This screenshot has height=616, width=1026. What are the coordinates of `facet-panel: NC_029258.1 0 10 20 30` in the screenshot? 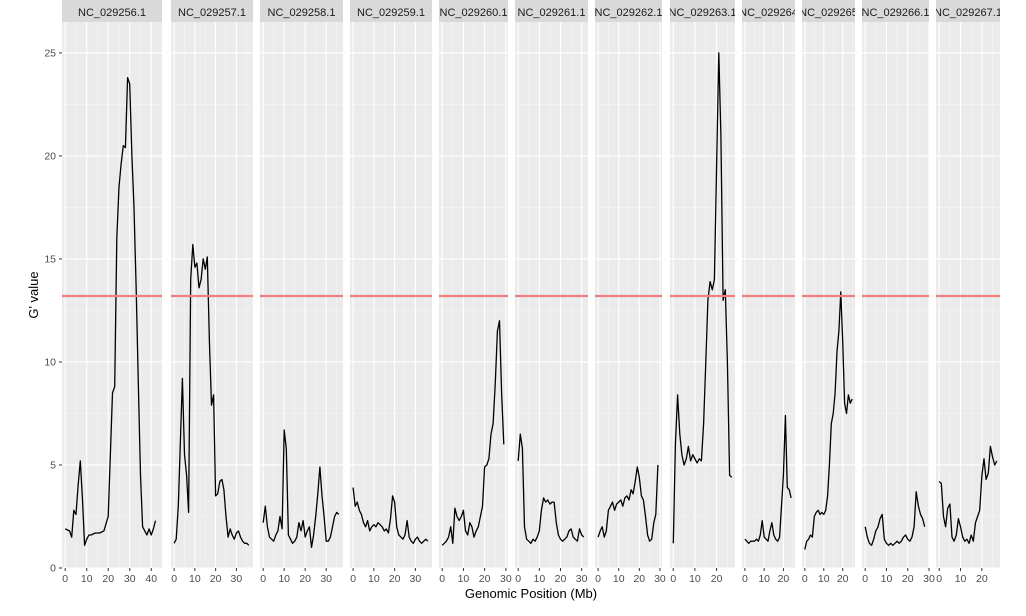 It's located at (301, 292).